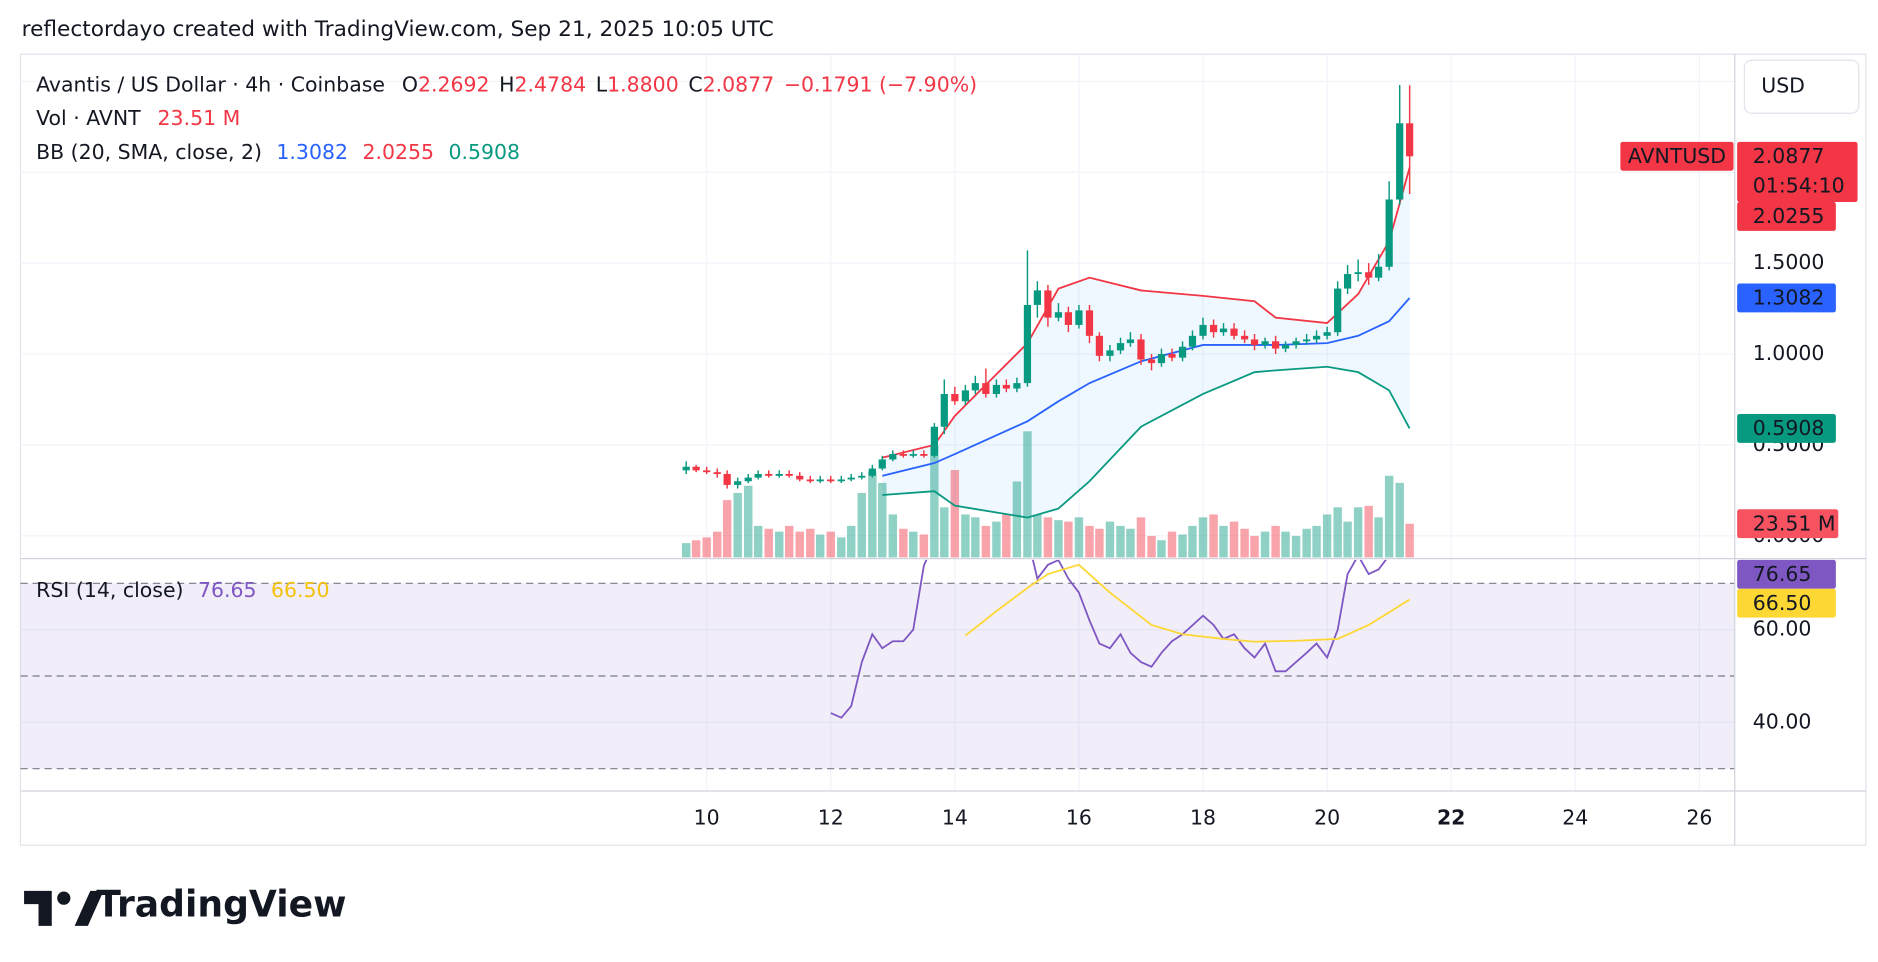 The width and height of the screenshot is (1878, 962). What do you see at coordinates (484, 152) in the screenshot?
I see `legend-item: 0.5908` at bounding box center [484, 152].